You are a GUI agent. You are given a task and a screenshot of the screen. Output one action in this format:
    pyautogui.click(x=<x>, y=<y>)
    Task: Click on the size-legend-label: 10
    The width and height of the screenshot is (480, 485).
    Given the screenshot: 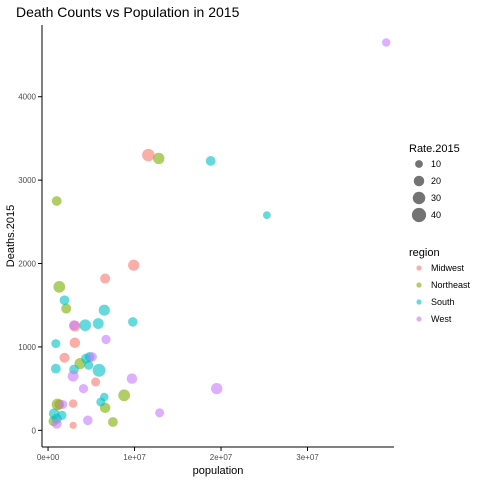 What is the action you would take?
    pyautogui.click(x=436, y=164)
    